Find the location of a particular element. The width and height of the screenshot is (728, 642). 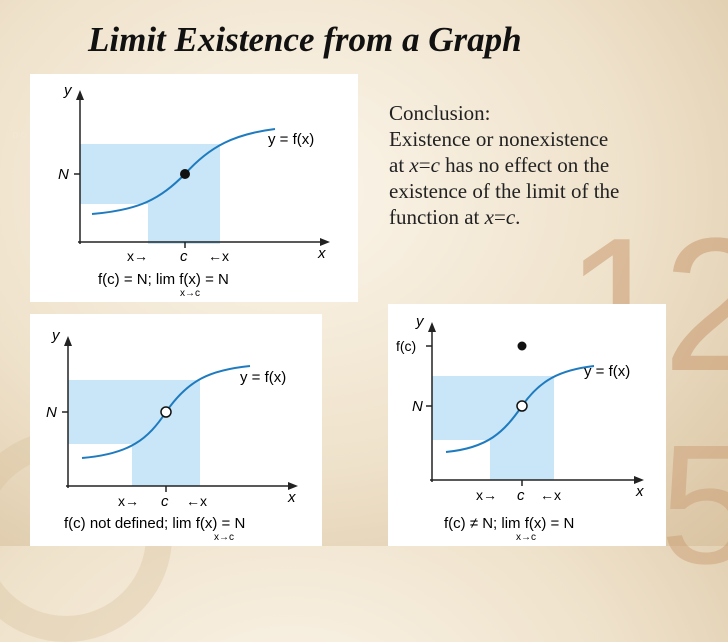

graph-3-point-filled is located at coordinates (522, 346).